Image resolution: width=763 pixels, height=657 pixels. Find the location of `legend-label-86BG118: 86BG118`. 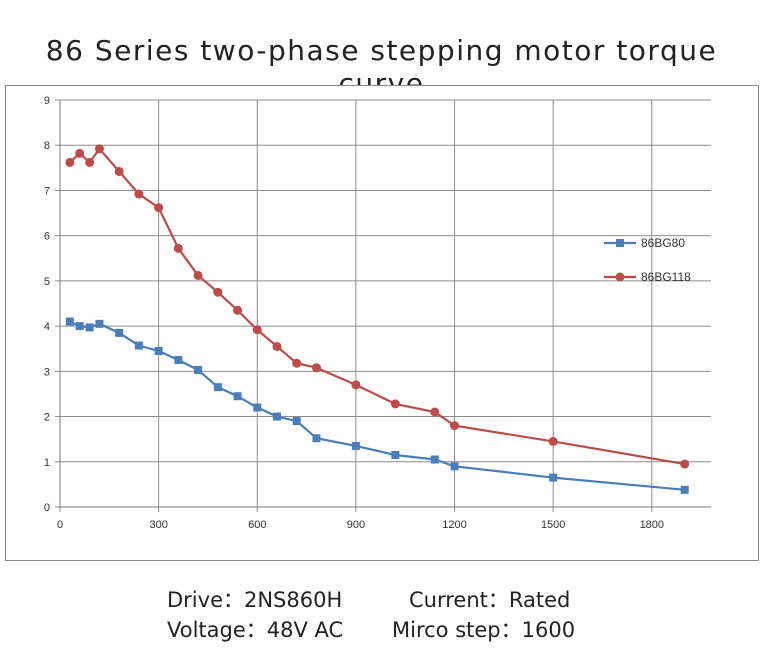

legend-label-86BG118: 86BG118 is located at coordinates (666, 277).